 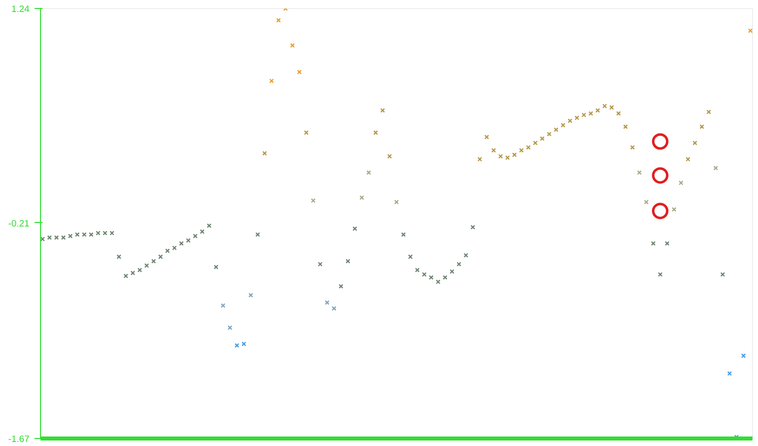 I want to click on y-tick-label: -0.21, so click(x=19, y=223).